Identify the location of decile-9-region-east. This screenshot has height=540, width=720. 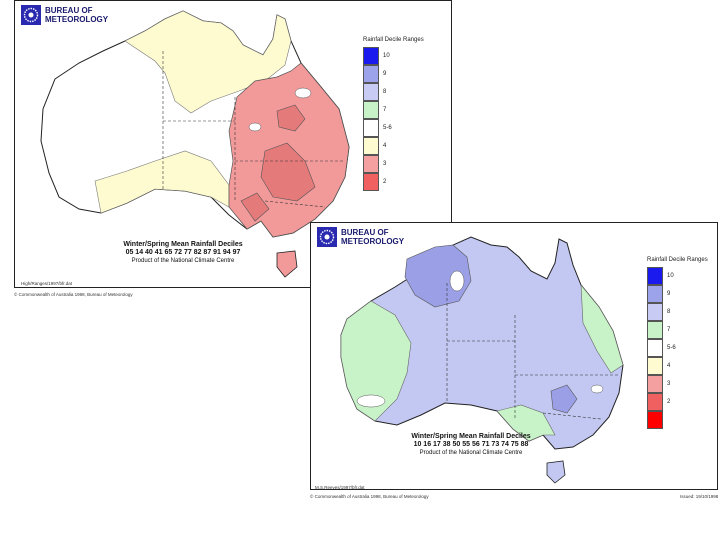
(564, 399).